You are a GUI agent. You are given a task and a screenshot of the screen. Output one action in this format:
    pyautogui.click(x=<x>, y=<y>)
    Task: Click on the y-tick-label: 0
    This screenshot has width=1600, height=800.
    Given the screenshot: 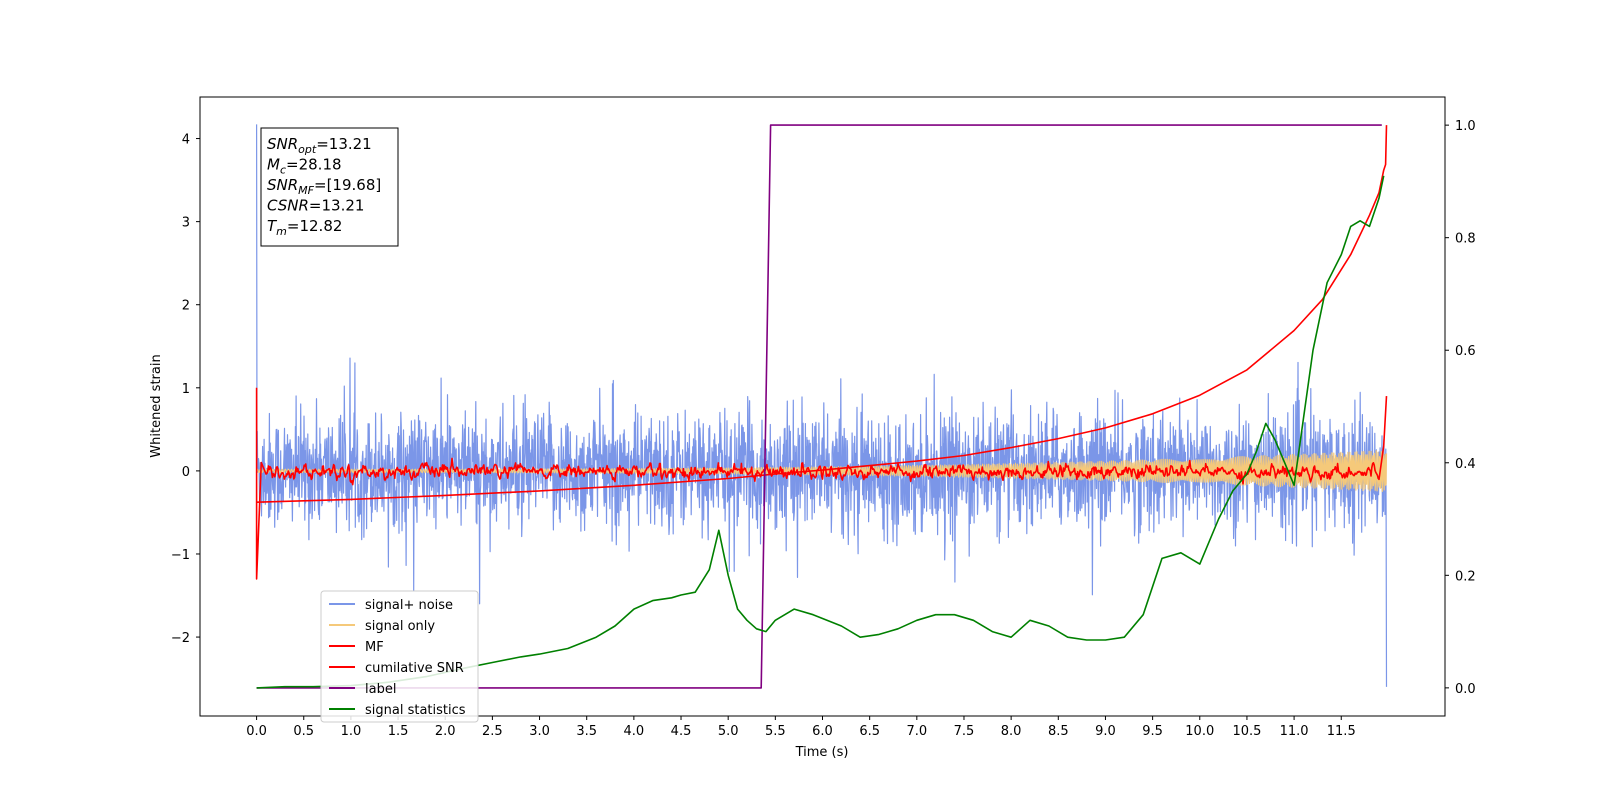 What is the action you would take?
    pyautogui.click(x=186, y=472)
    